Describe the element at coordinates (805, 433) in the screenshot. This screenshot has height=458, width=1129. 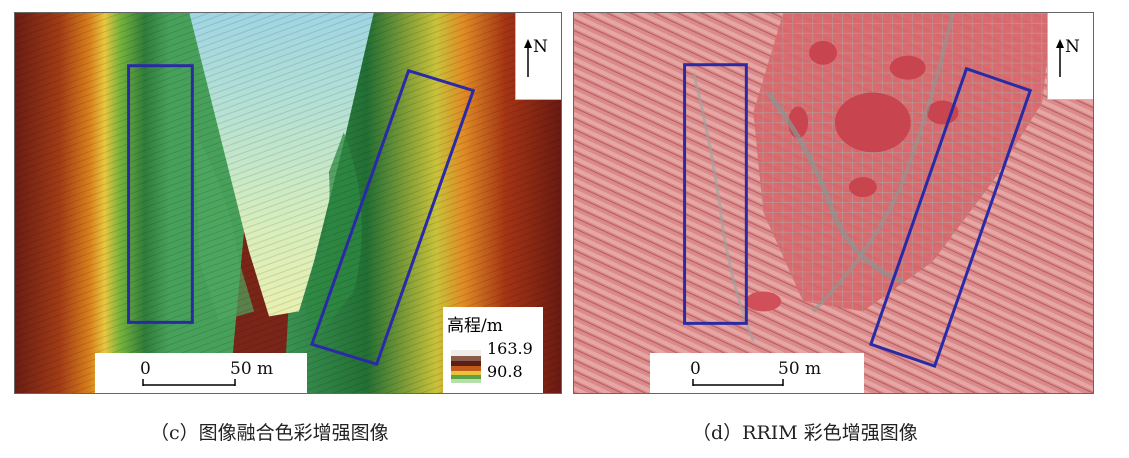
I see `caption-d: （d）RRIM 彩色增强图像` at that location.